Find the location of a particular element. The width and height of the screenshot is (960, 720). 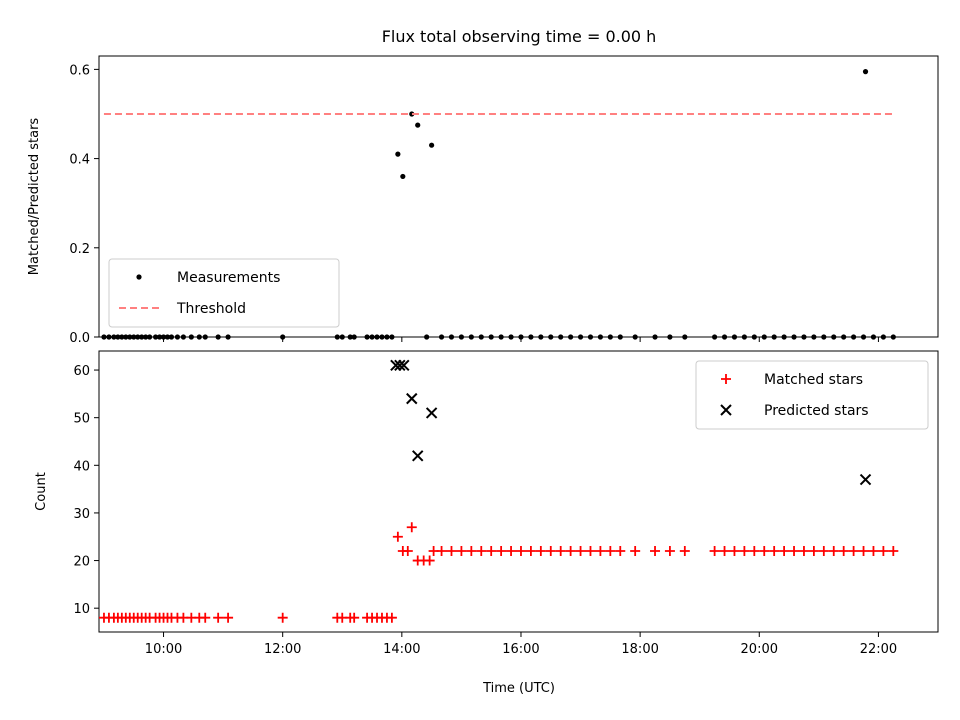

x-tick-label: 22:00 is located at coordinates (878, 649).